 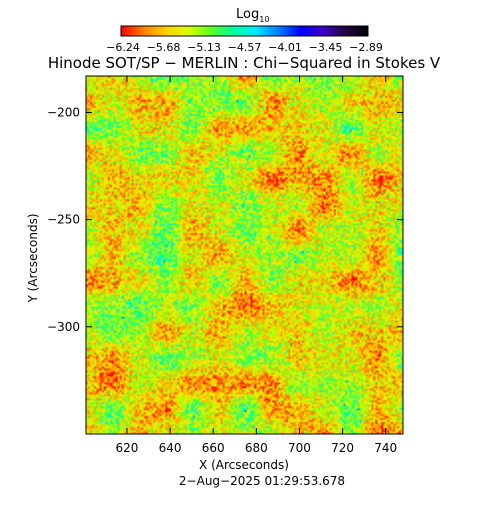 What do you see at coordinates (204, 47) in the screenshot?
I see `colorbar-tick-label: −5.13` at bounding box center [204, 47].